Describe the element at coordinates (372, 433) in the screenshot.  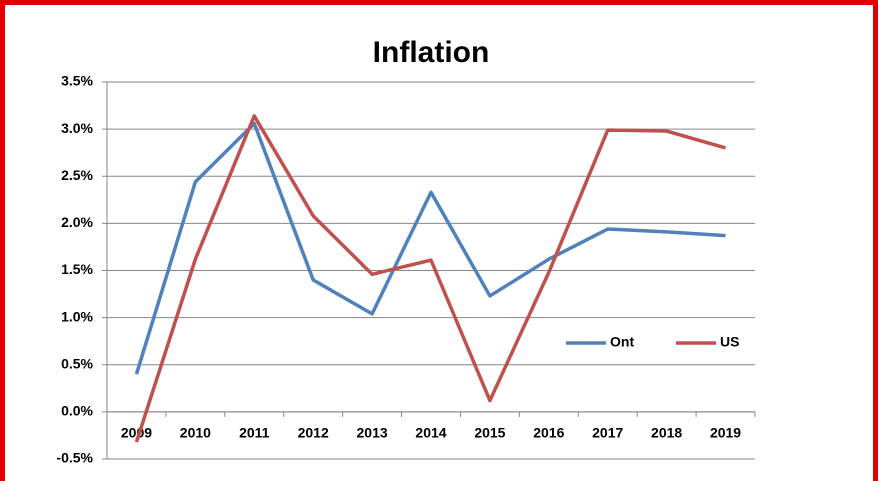
I see `x-tick-label: 2013` at that location.